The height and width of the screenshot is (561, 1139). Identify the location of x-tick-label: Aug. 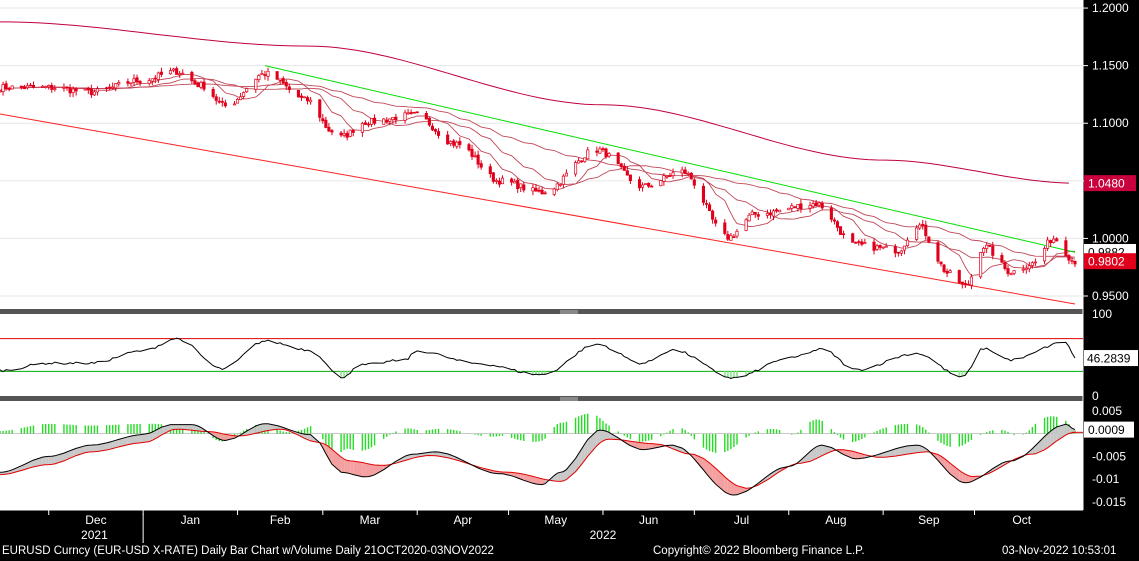
(835, 520).